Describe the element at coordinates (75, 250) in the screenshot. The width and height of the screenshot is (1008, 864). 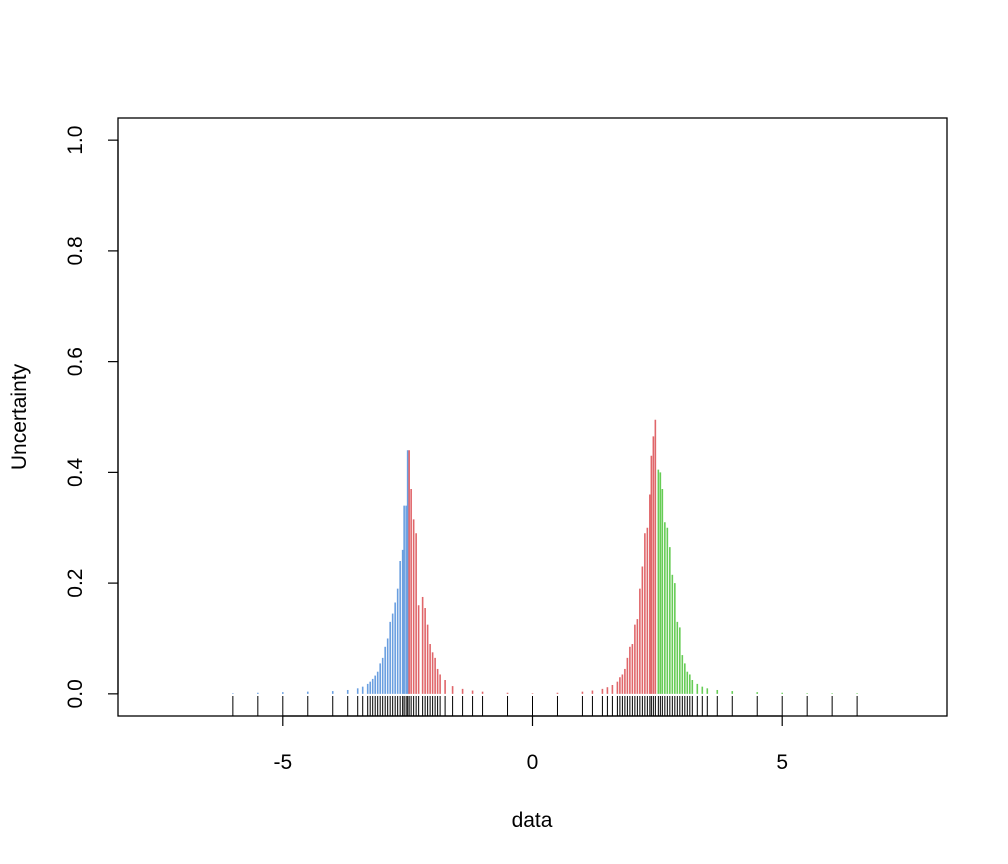
I see `y-tick-label: 0.8` at that location.